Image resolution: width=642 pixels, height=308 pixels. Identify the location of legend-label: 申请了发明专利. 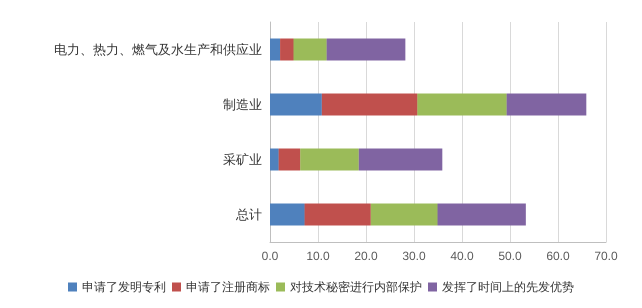
(124, 287).